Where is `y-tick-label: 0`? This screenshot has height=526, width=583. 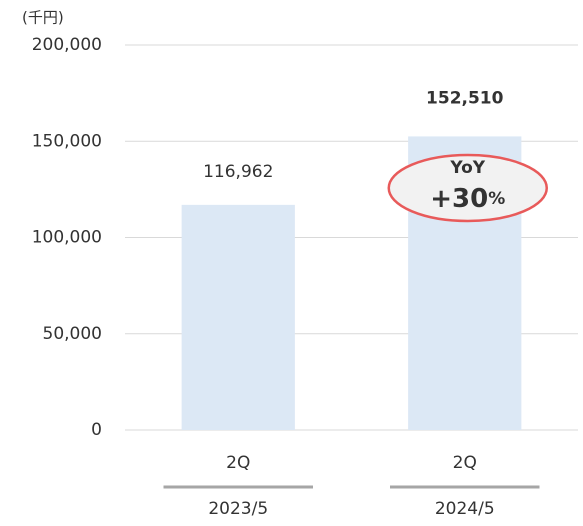
y-tick-label: 0 is located at coordinates (96, 430).